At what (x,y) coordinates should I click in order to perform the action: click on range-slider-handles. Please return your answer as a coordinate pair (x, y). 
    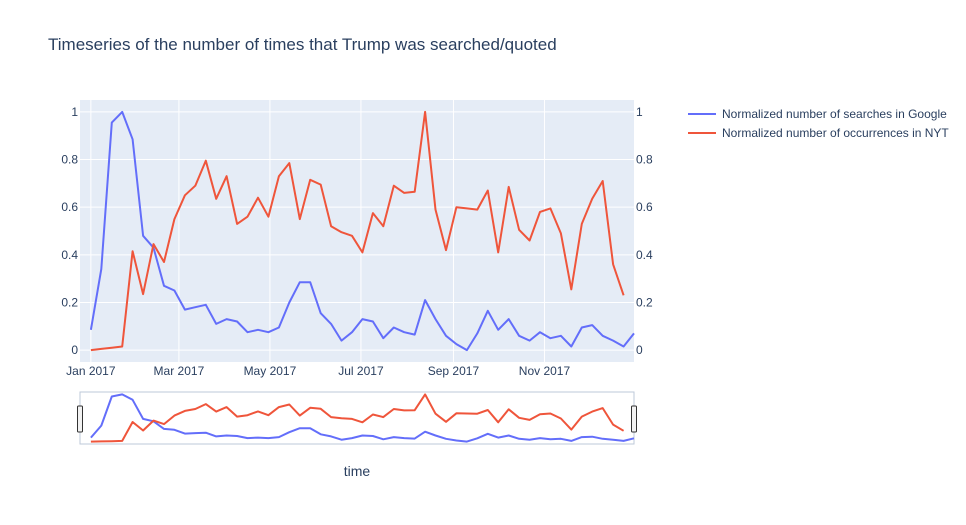
    Looking at the image, I should click on (357, 419).